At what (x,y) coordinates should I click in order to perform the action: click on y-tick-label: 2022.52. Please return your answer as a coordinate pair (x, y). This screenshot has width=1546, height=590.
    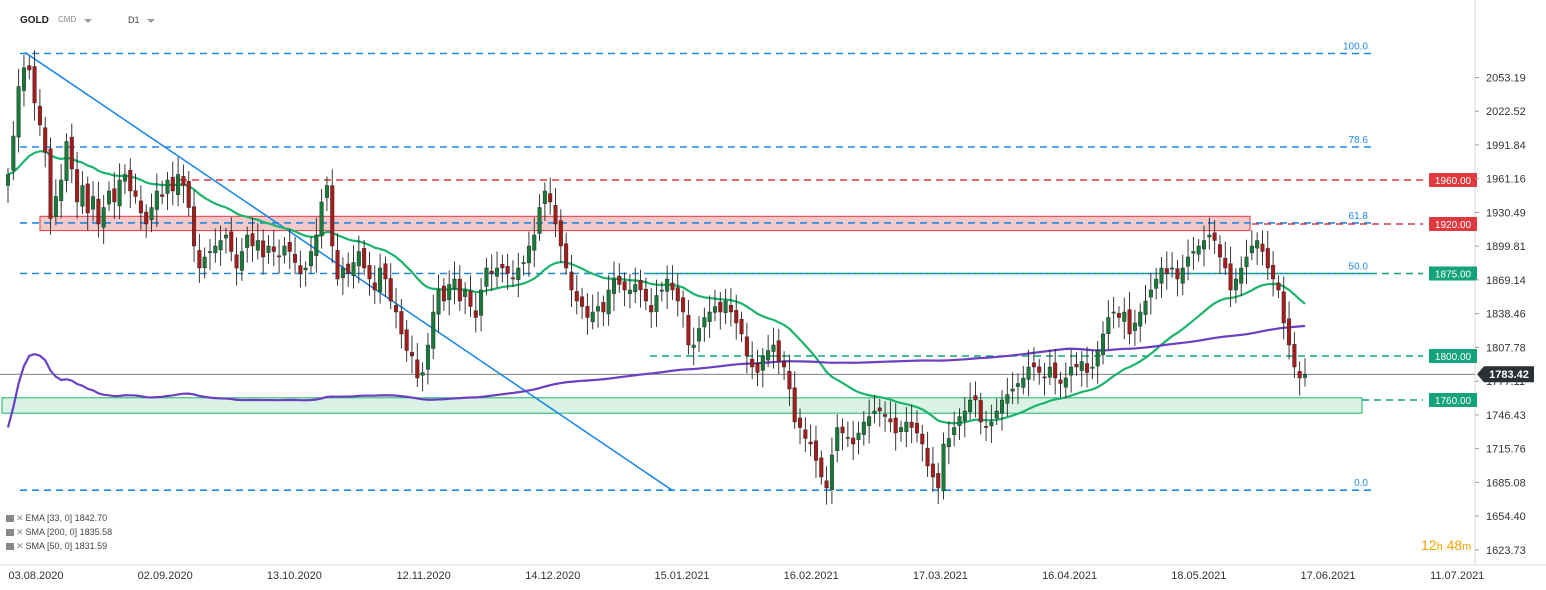
    Looking at the image, I should click on (1506, 112).